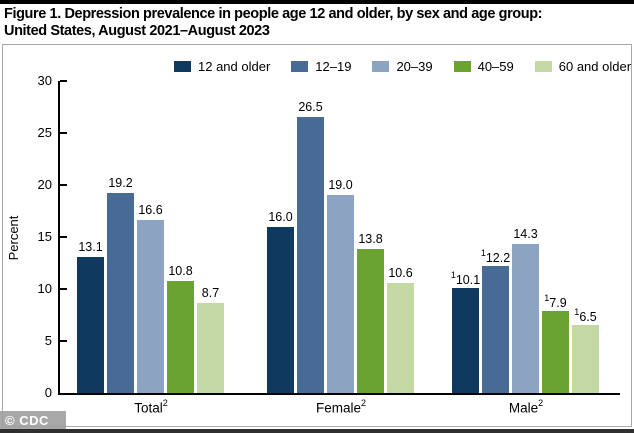 This screenshot has width=634, height=433. I want to click on top-border-bar, so click(317, 2).